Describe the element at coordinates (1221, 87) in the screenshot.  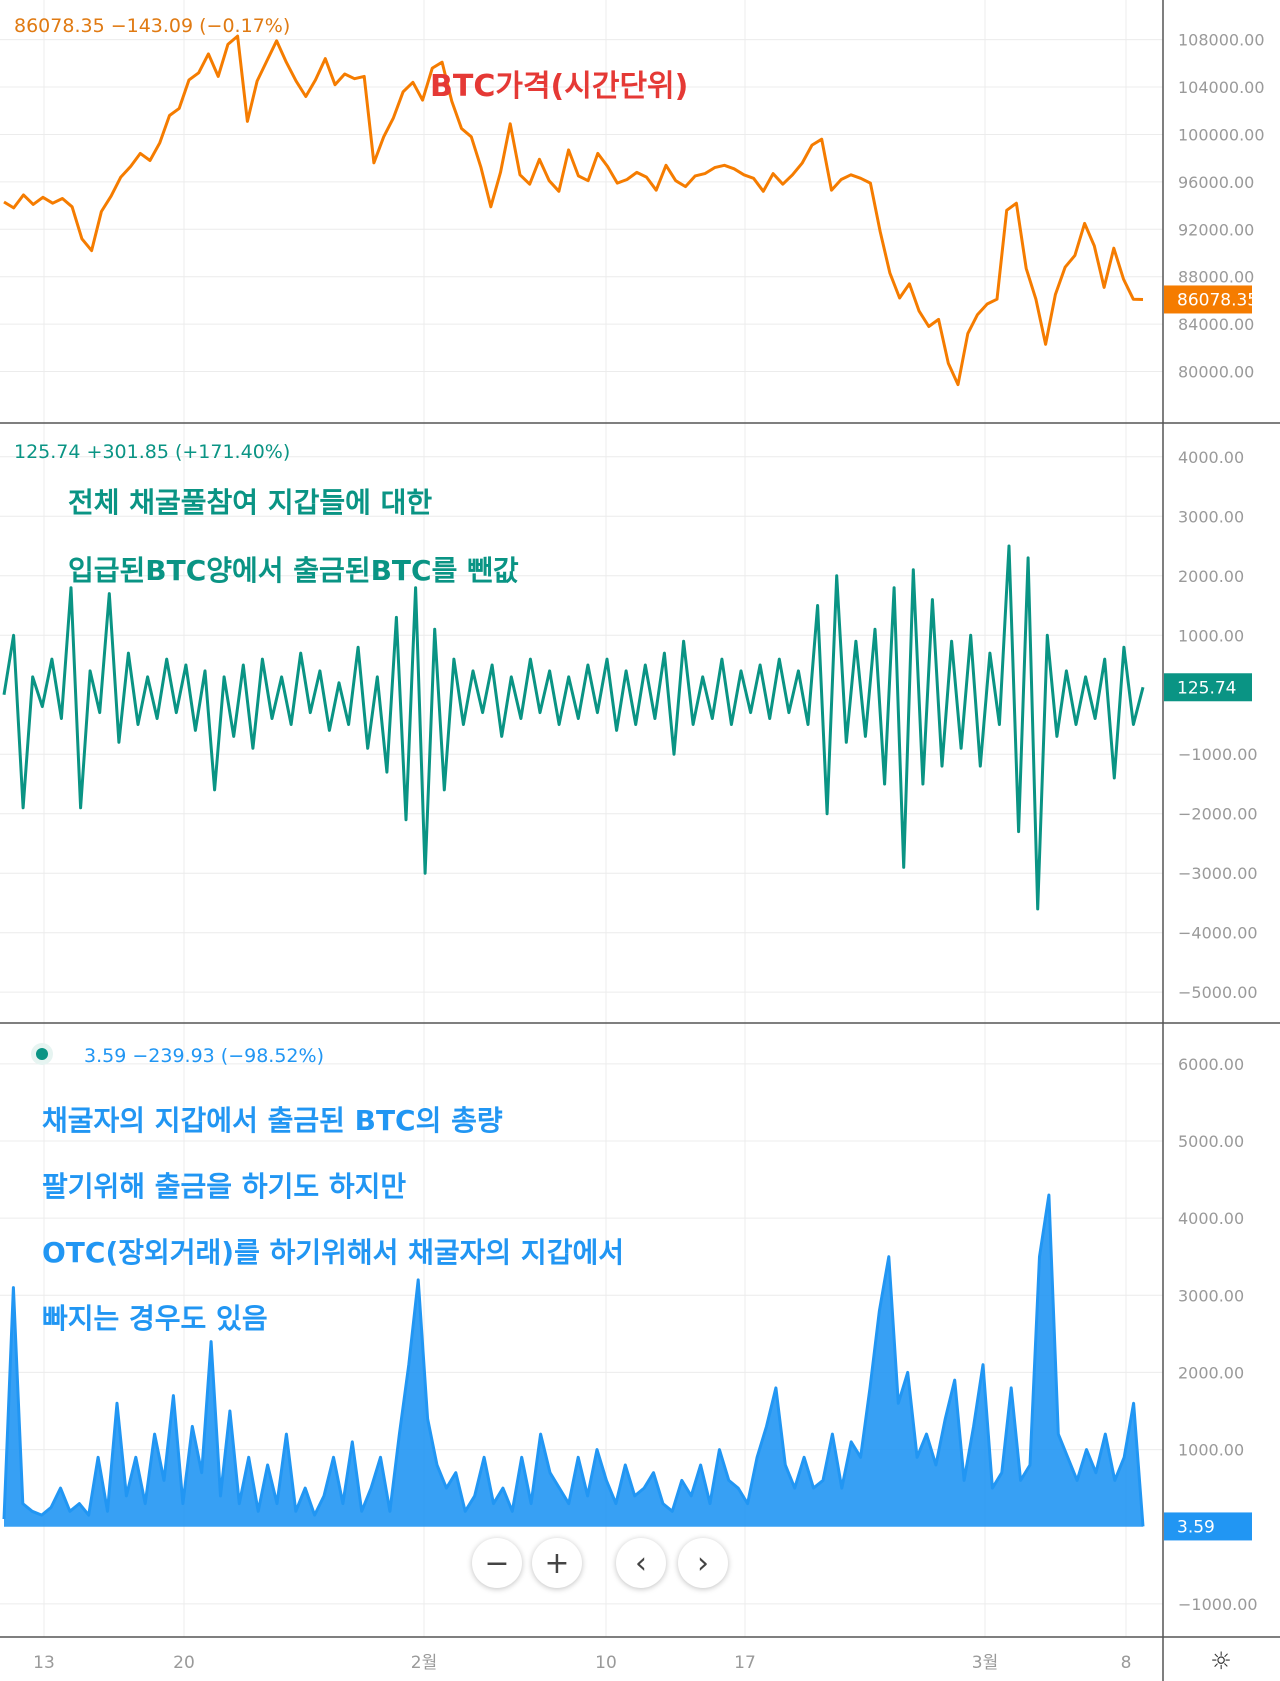
I see `y-tick-label: 104000.00` at that location.